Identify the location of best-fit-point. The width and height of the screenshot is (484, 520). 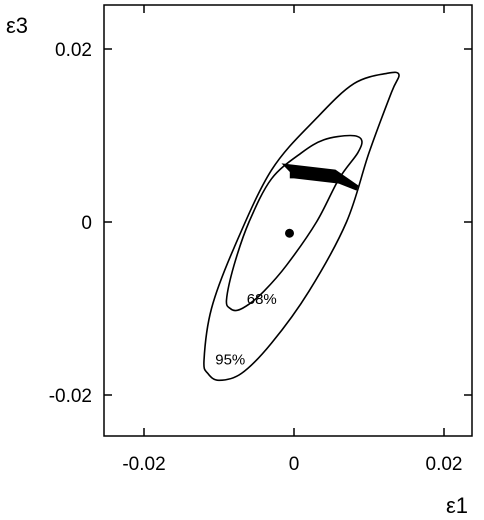
(289, 233).